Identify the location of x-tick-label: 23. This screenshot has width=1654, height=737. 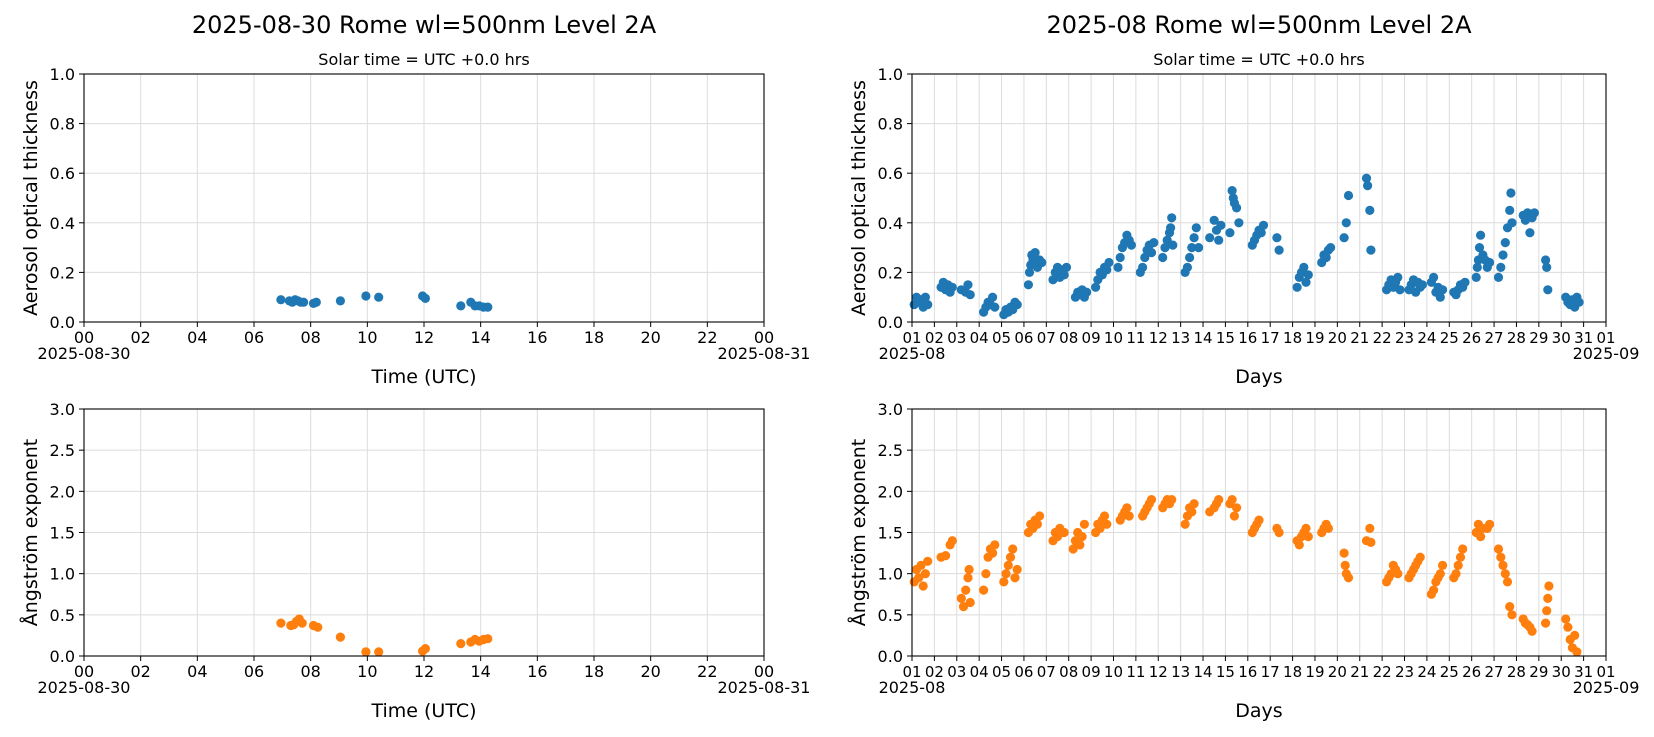
(1404, 672).